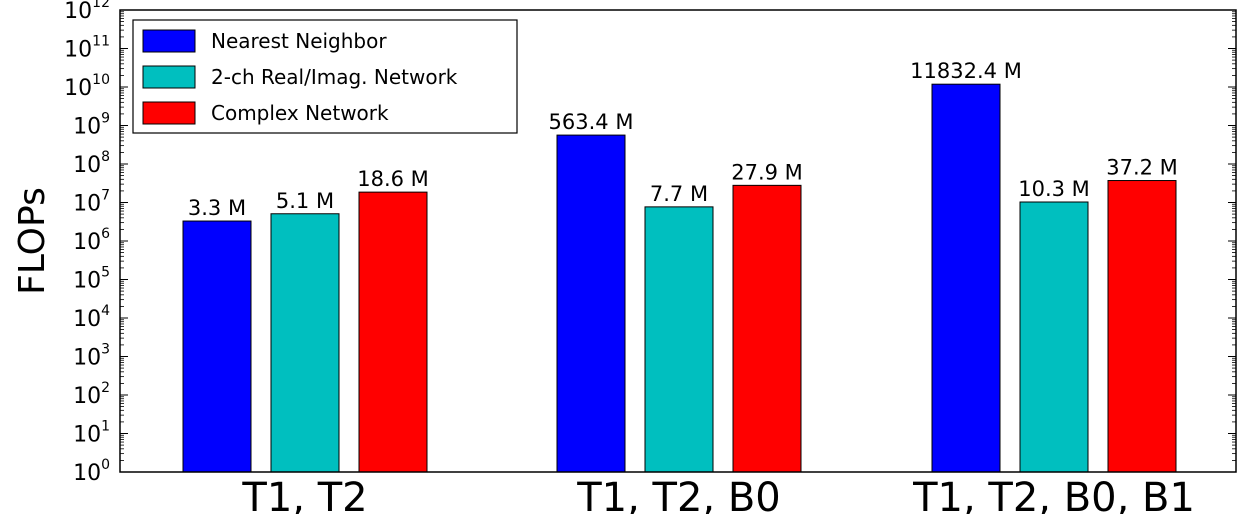 The width and height of the screenshot is (1245, 514). What do you see at coordinates (300, 113) in the screenshot?
I see `legend-label: Complex Network` at bounding box center [300, 113].